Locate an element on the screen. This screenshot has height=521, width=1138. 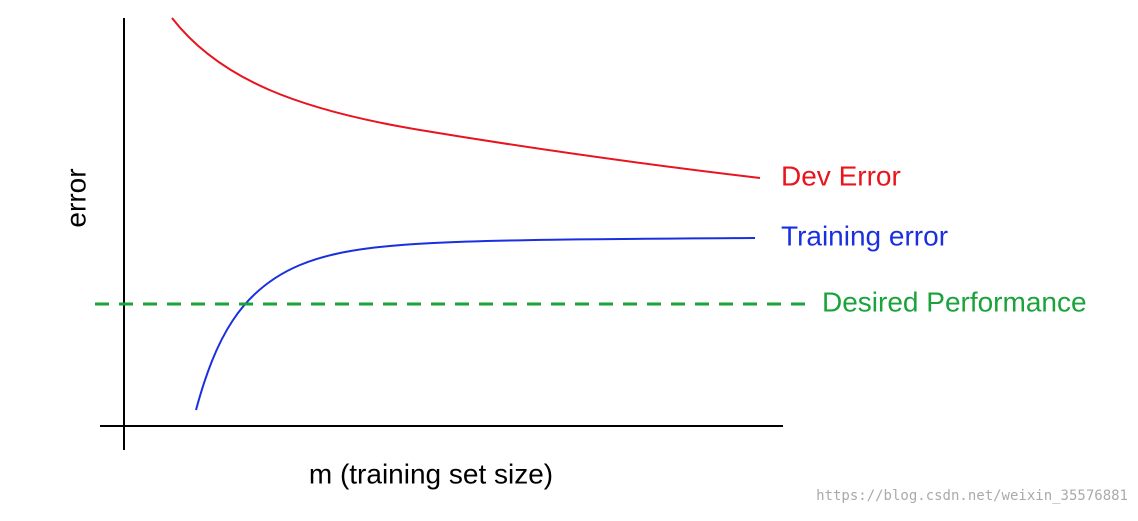
desired-performance-label: Desired Performance is located at coordinates (954, 301).